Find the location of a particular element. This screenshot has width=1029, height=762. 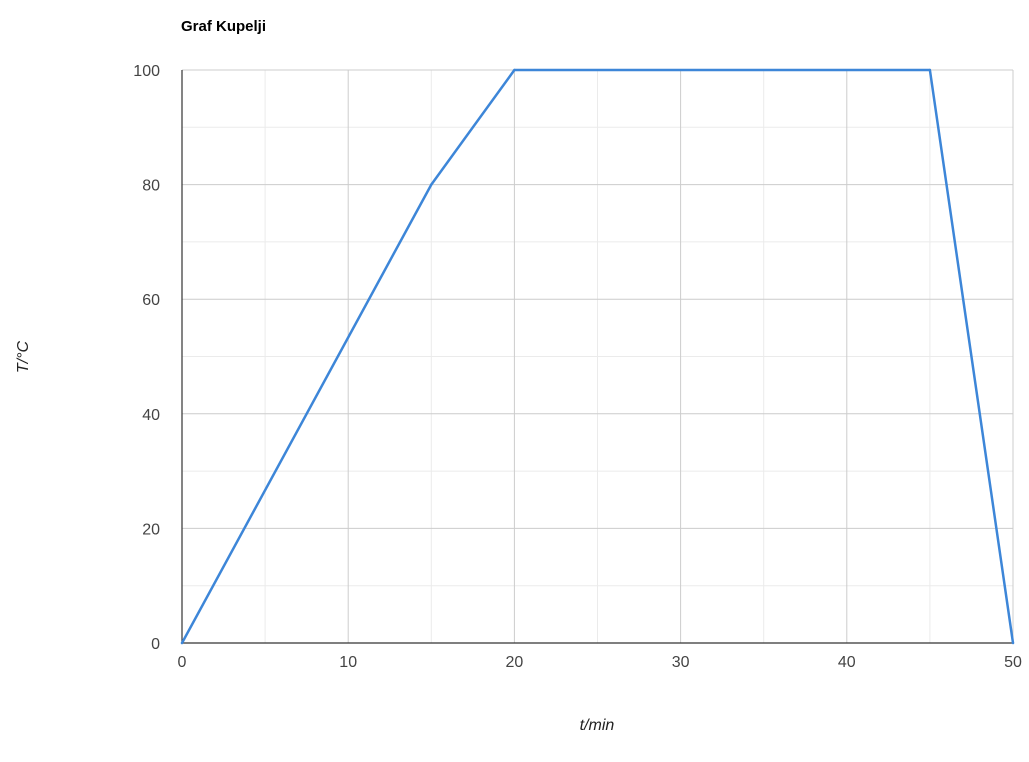

x-tick-label-0: 0 is located at coordinates (182, 662).